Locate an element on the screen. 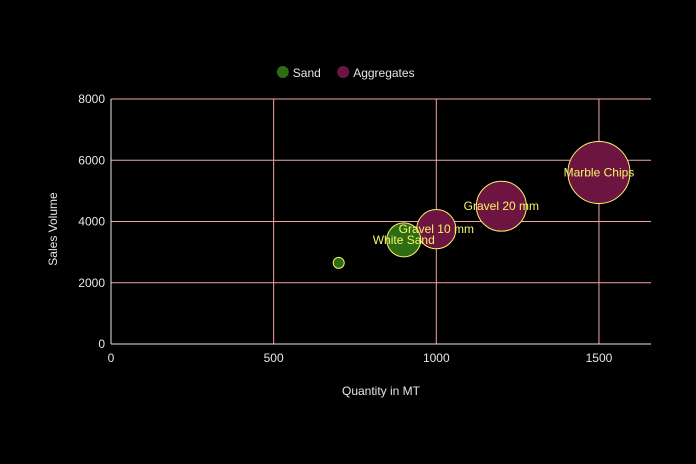  x-axis-title: Quantity in MT is located at coordinates (381, 391).